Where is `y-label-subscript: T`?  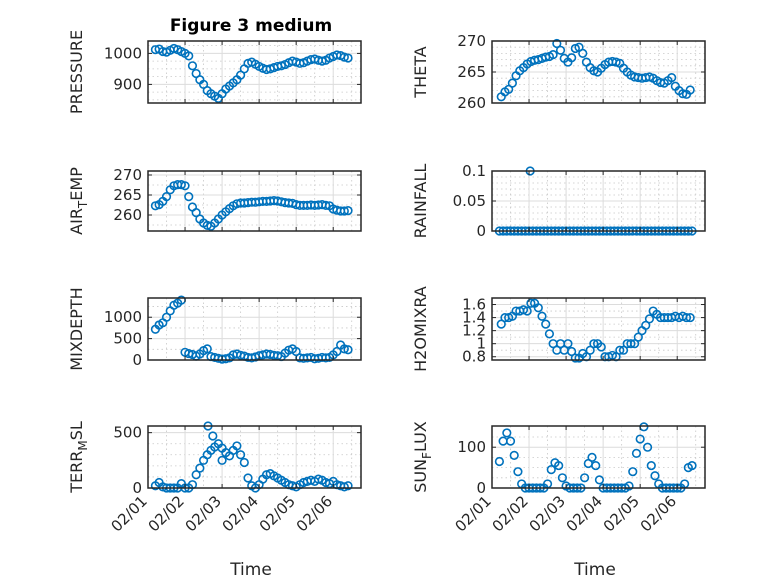 y-label-subscript: T is located at coordinates (83, 204).